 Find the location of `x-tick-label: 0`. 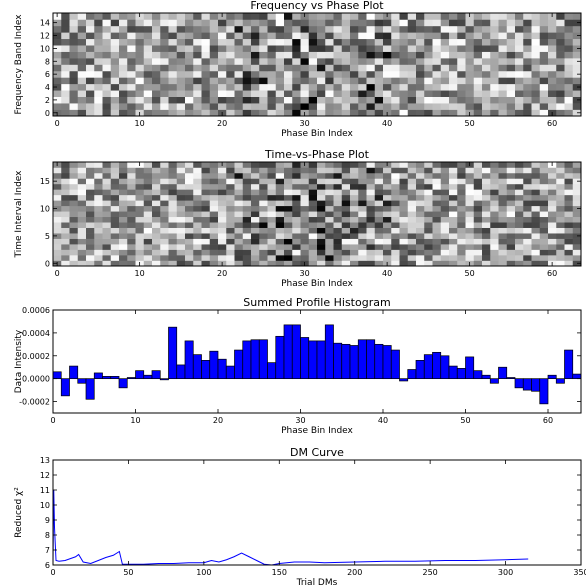

x-tick-label: 0 is located at coordinates (57, 273).